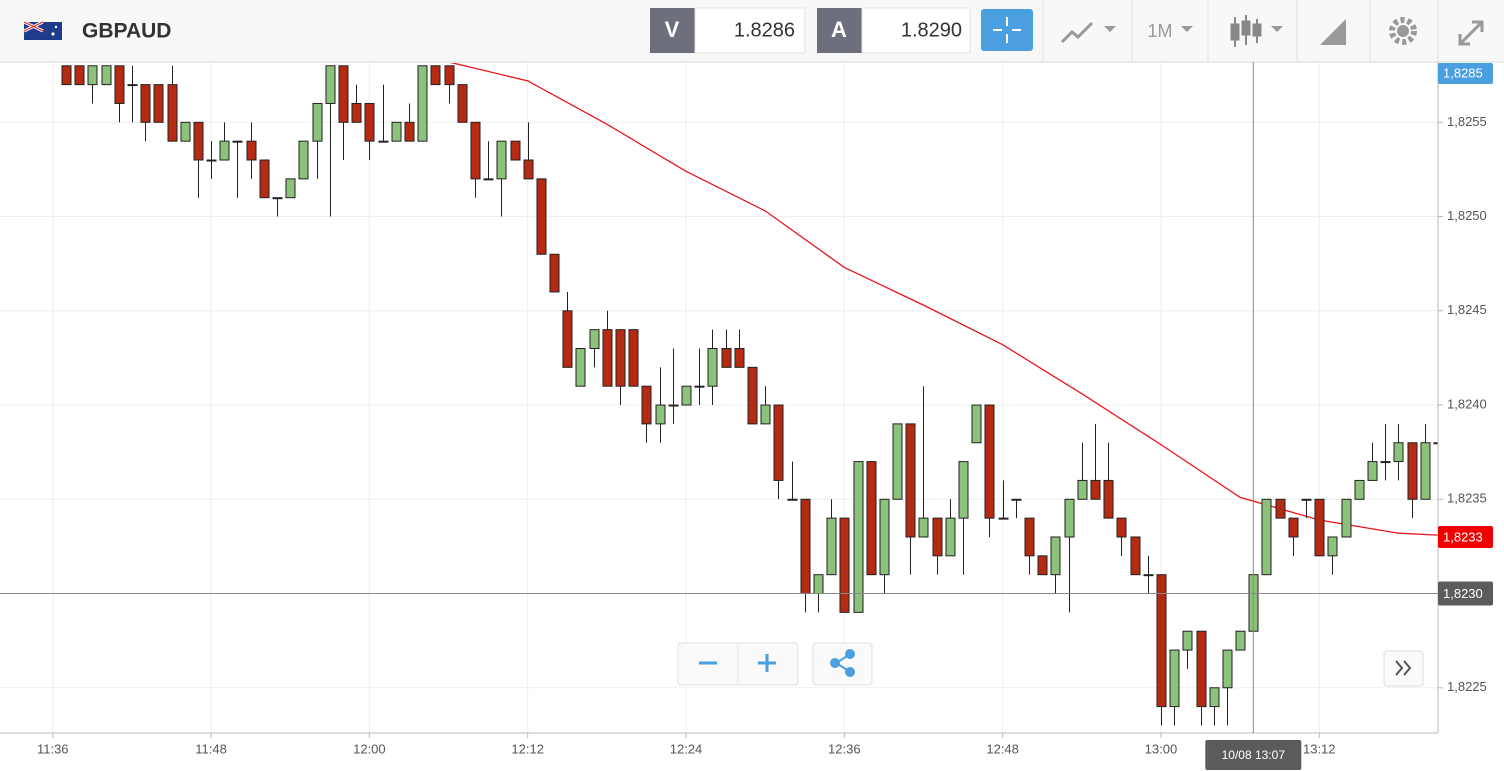 The height and width of the screenshot is (771, 1504). Describe the element at coordinates (1467, 215) in the screenshot. I see `y-tick-label: 1,8250` at that location.